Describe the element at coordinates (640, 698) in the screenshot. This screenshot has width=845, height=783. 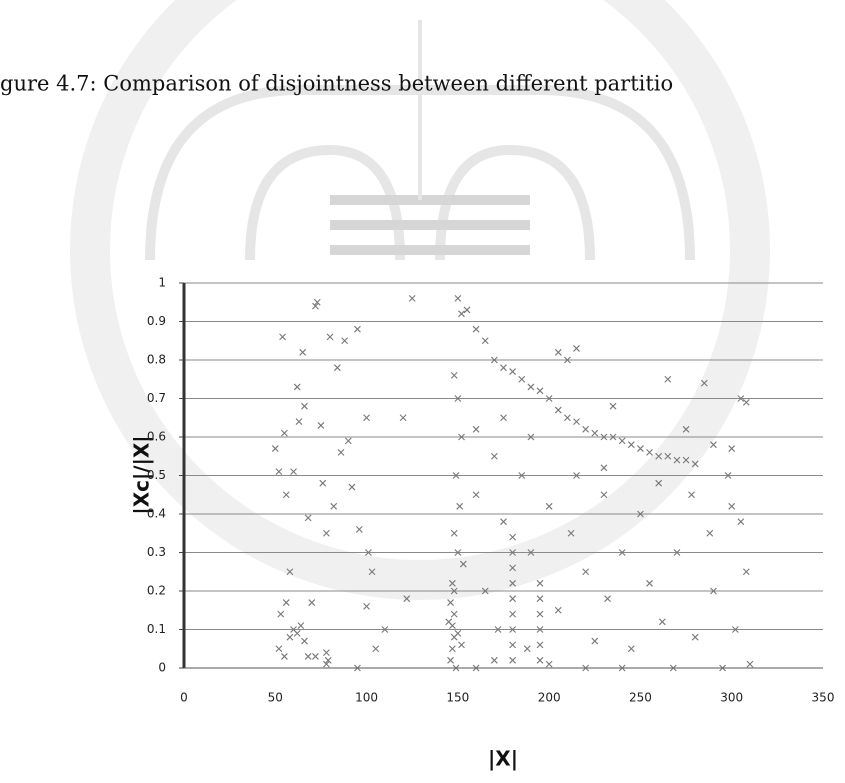
I see `x-tick-label: 250` at that location.